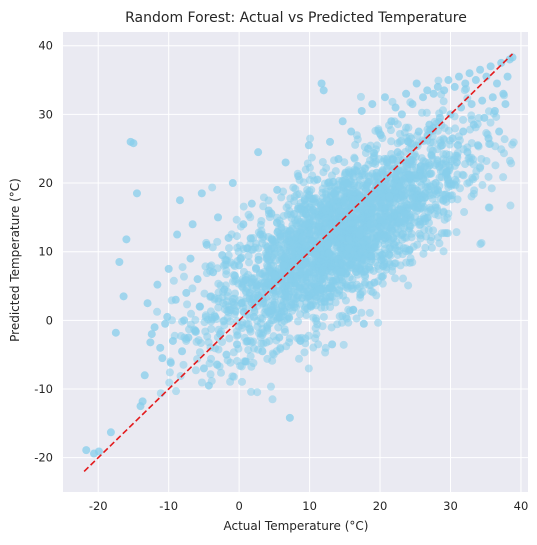  I want to click on x-tick-label: 10, so click(309, 506).